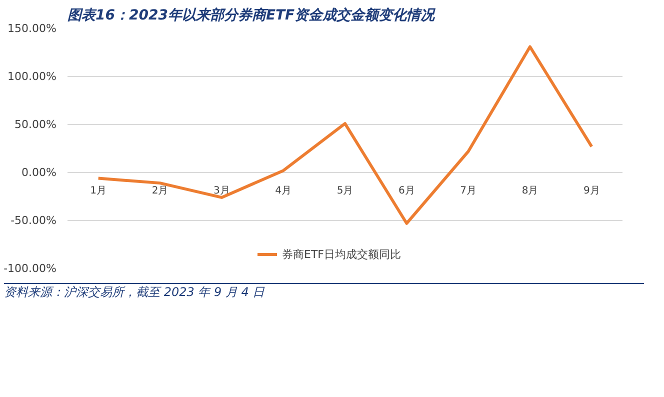  What do you see at coordinates (134, 292) in the screenshot?
I see `text: 资料来源：沪深交易所，截至 2023 年 9 月 4 日` at bounding box center [134, 292].